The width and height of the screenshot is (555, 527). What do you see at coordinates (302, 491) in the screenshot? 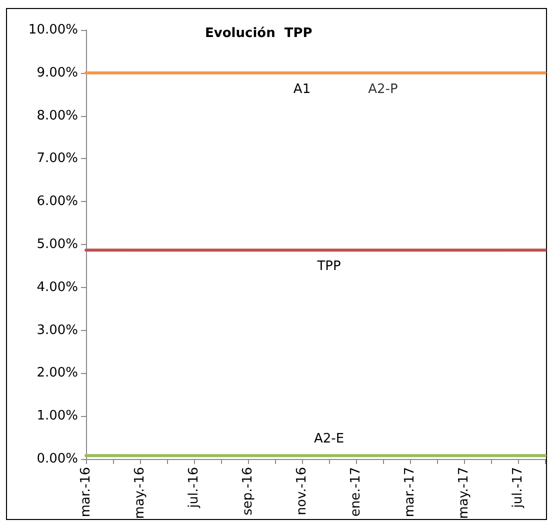
I see `x-tick-label: nov.-16` at bounding box center [302, 491].